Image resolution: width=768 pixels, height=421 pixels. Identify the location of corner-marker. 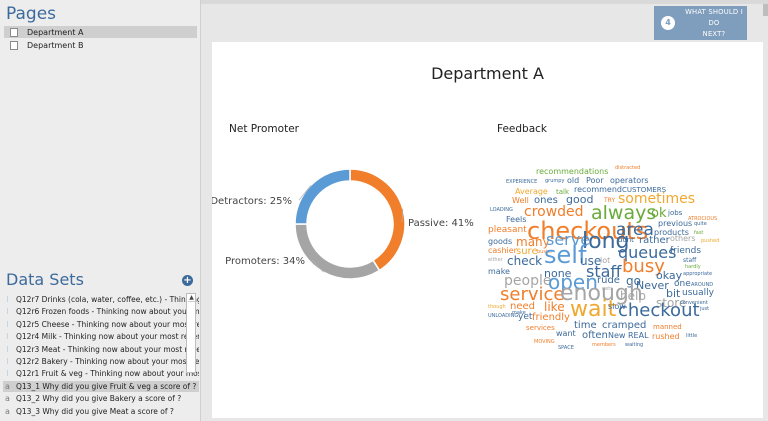
(765, 10).